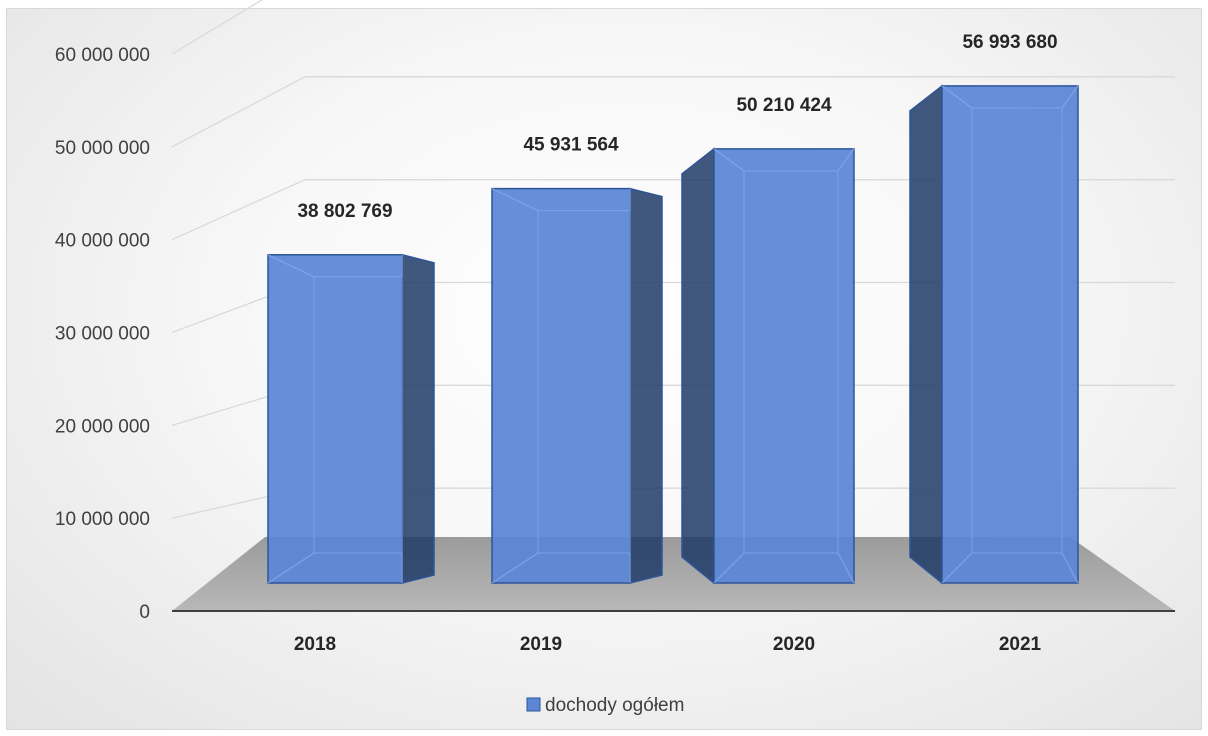 This screenshot has height=736, width=1208. What do you see at coordinates (614, 705) in the screenshot?
I see `legend-label: dochody ogółem` at bounding box center [614, 705].